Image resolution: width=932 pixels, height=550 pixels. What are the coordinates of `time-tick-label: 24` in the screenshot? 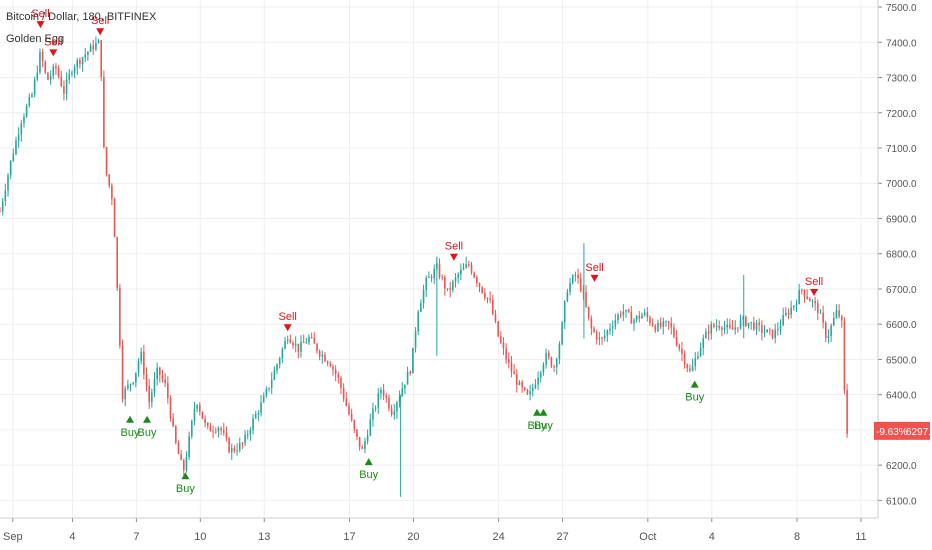 It's located at (499, 537).